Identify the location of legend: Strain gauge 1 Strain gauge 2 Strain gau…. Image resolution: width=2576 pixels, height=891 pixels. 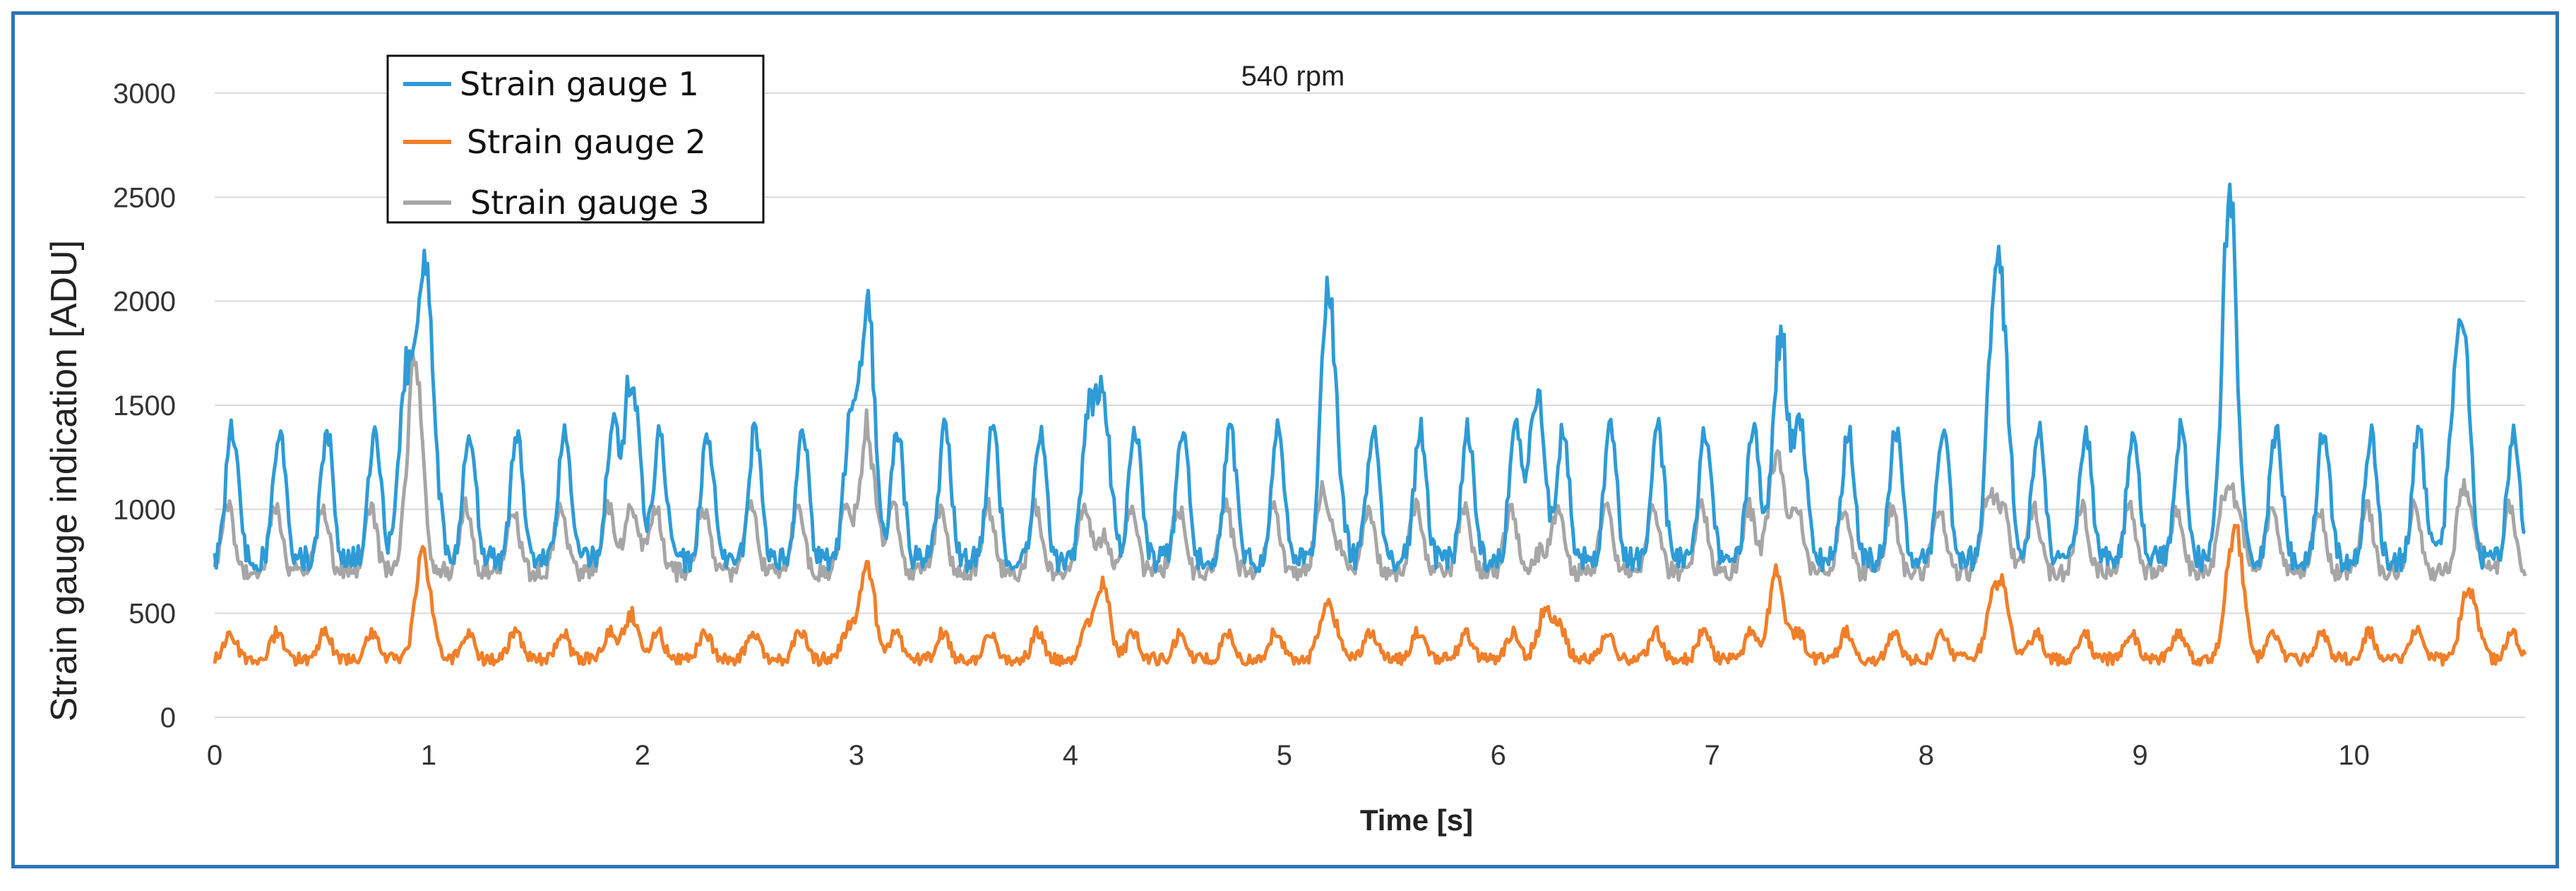
(575, 139).